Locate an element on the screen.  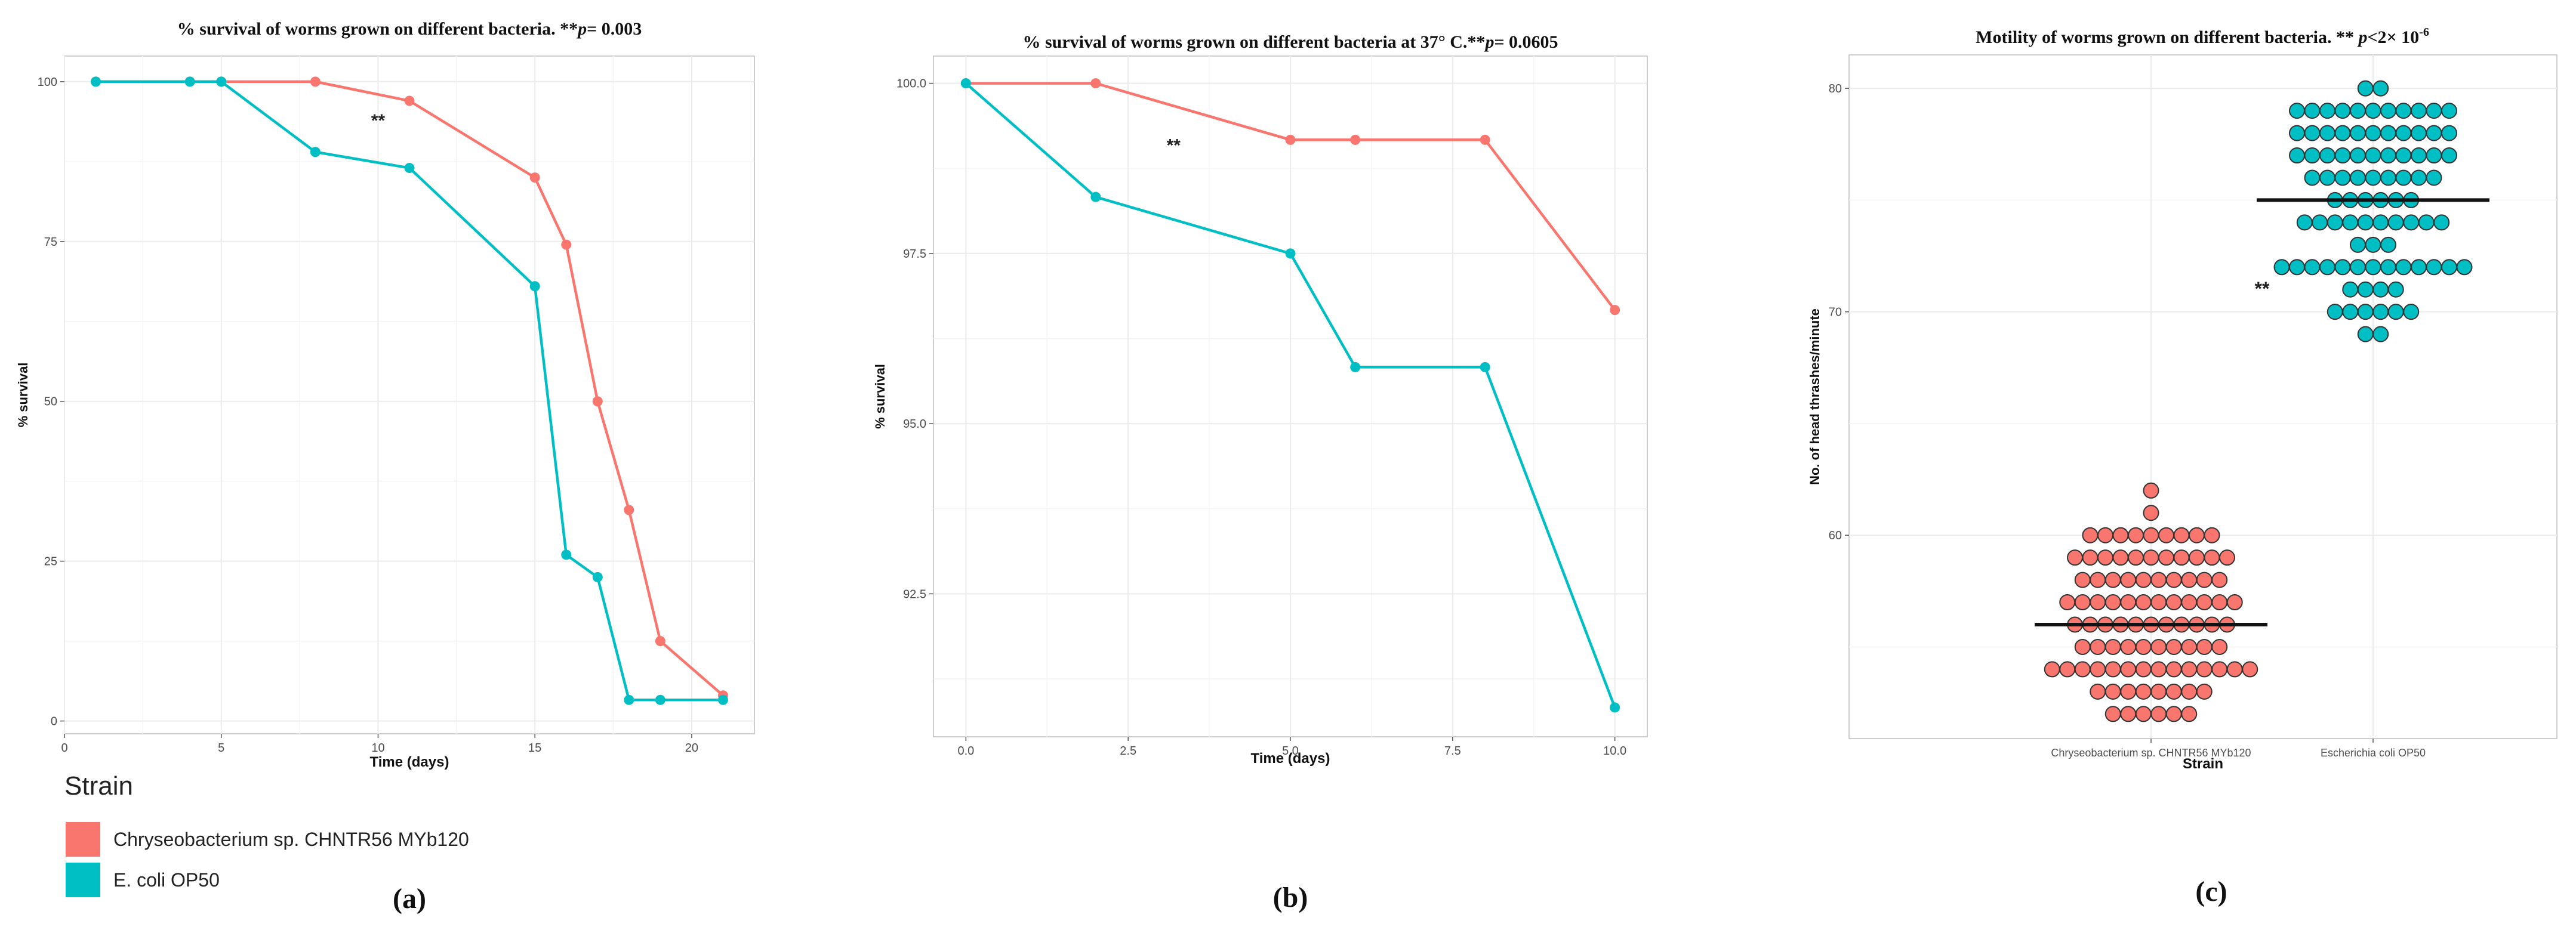
category-label: Escherichia coli OP50 is located at coordinates (2373, 753).